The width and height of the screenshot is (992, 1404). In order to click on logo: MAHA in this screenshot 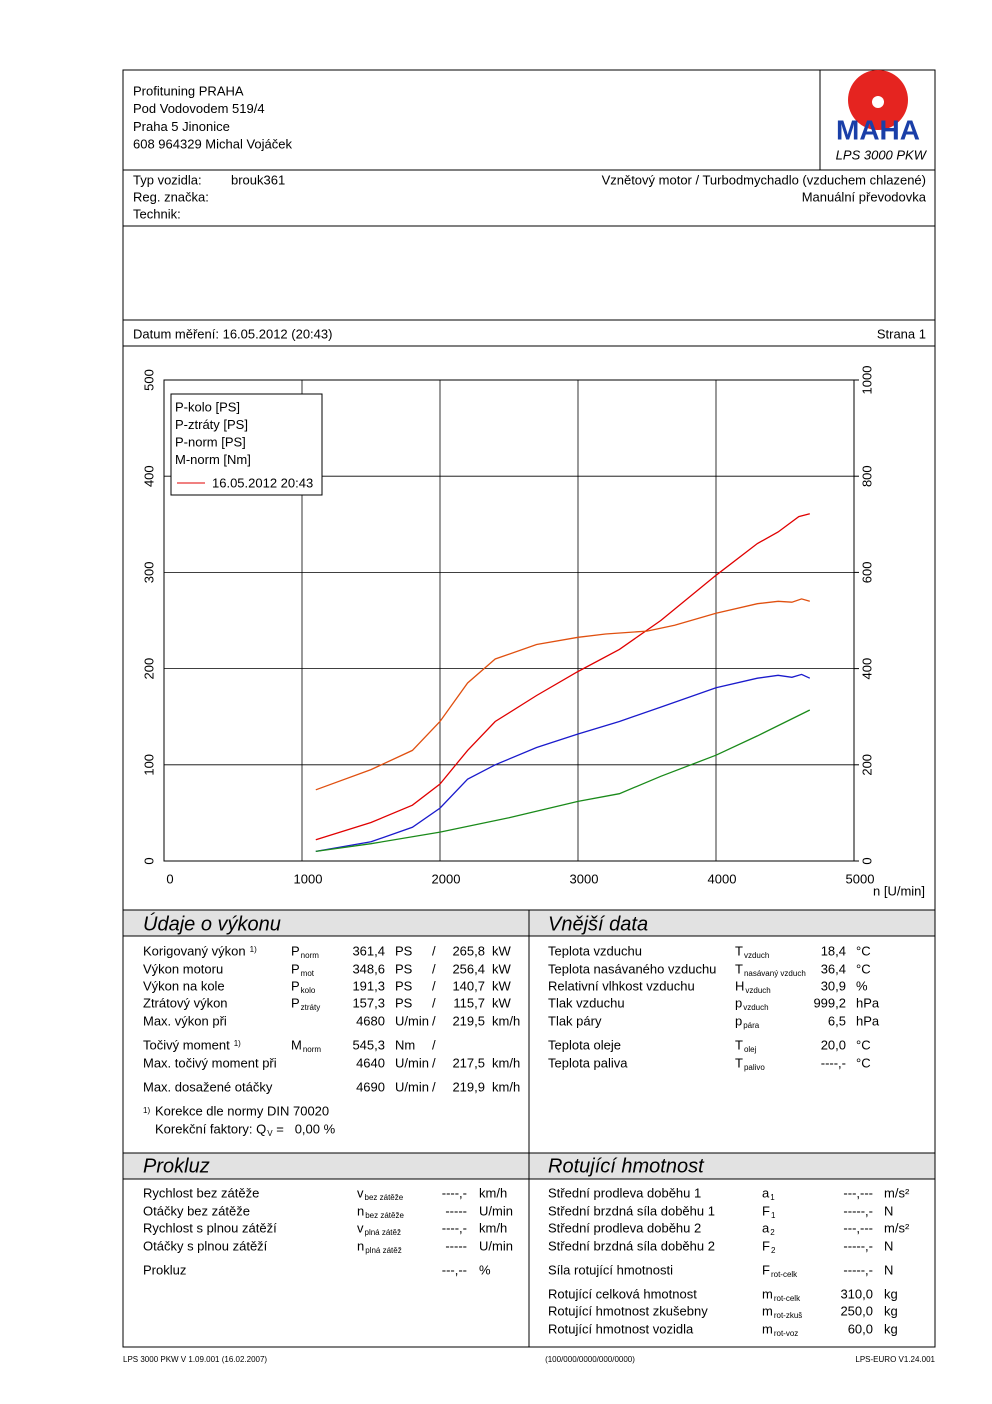, I will do `click(878, 129)`.